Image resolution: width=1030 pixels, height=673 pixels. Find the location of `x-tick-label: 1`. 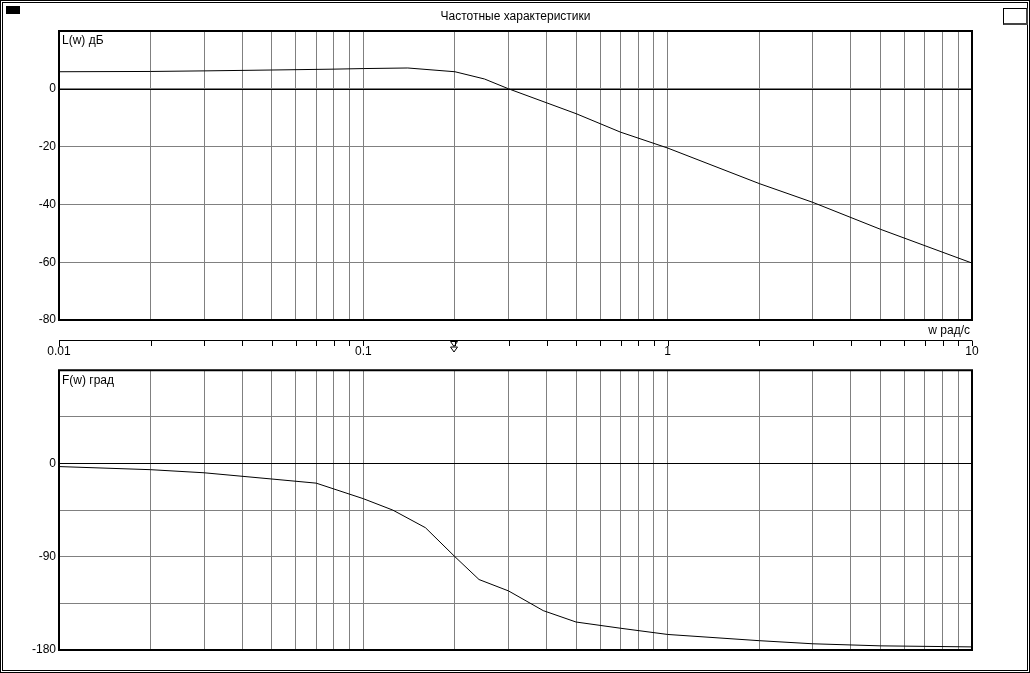

x-tick-label: 1 is located at coordinates (668, 350).